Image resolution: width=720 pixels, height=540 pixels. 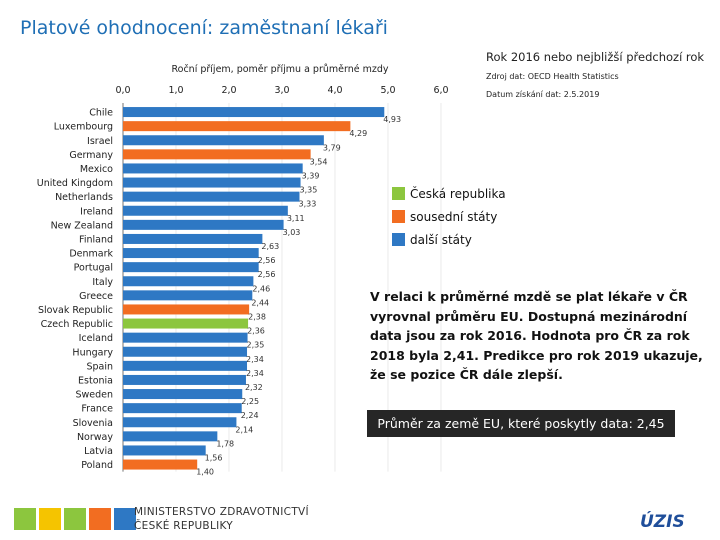 What do you see at coordinates (257, 316) in the screenshot?
I see `data-label: 2,38` at bounding box center [257, 316].